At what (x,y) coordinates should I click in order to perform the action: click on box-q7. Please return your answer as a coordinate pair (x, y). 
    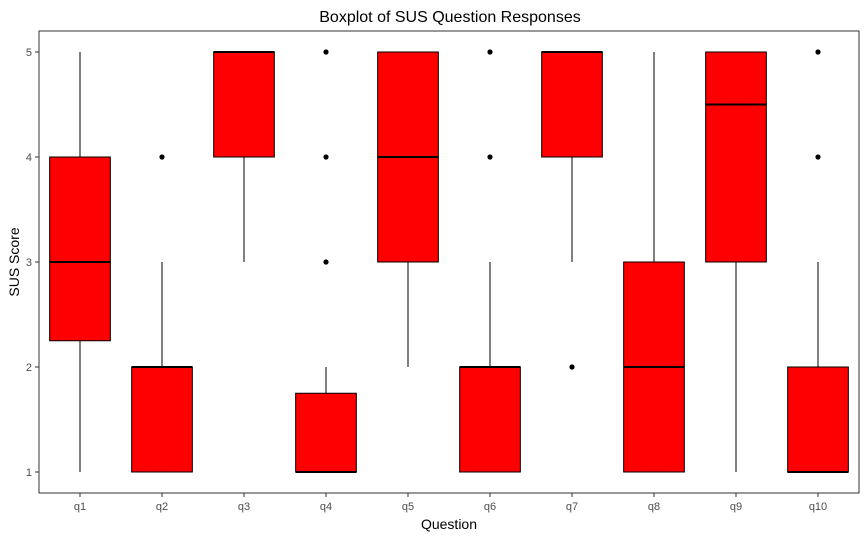
    Looking at the image, I should click on (572, 210).